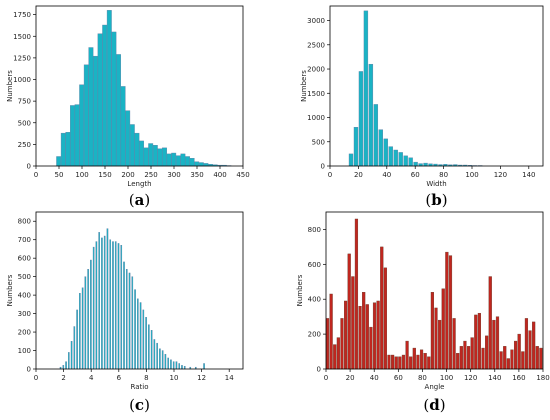 The image size is (550, 420). Describe the element at coordinates (104, 175) in the screenshot. I see `x-tick-label: 150` at that location.